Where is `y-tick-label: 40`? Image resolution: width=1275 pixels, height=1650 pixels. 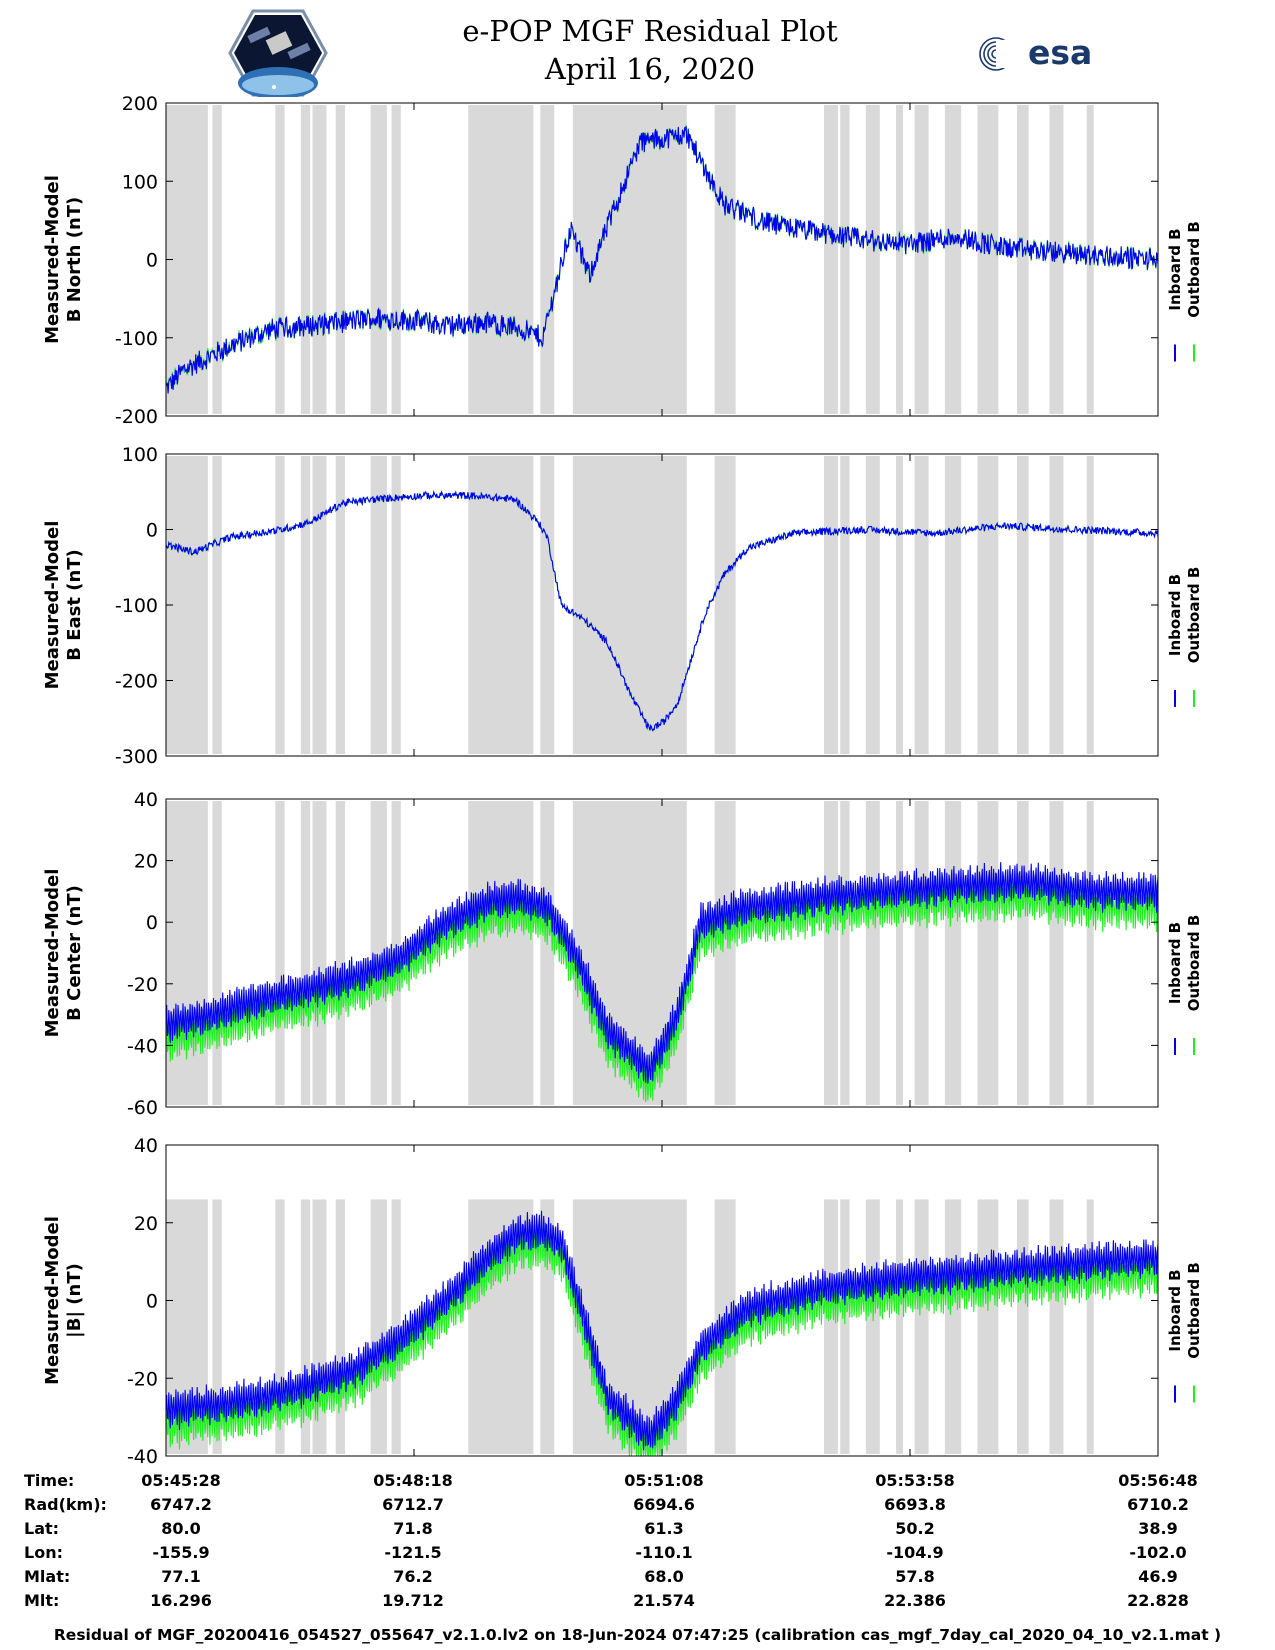
y-tick-label: 40 is located at coordinates (146, 1146).